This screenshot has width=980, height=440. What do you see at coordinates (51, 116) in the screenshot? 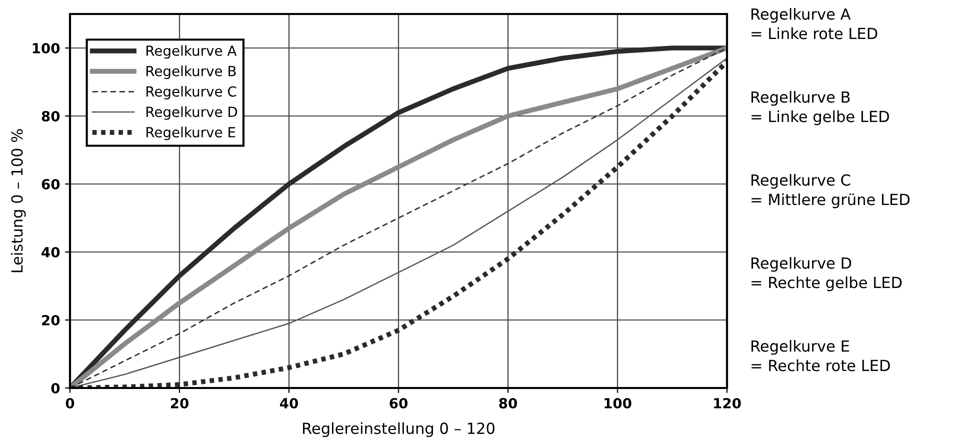
I see `y-tick-label: 80` at bounding box center [51, 116].